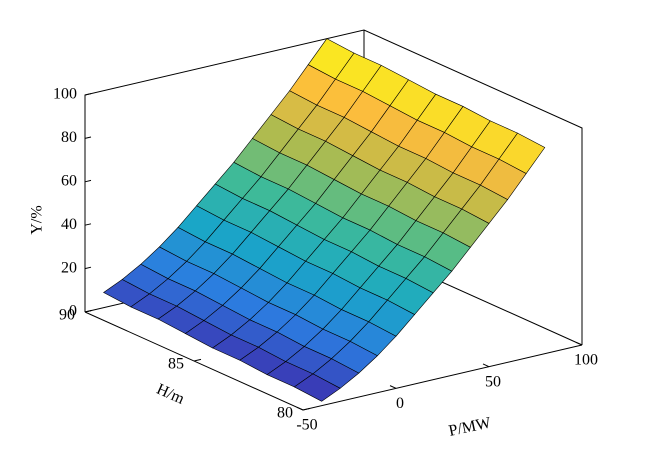 This screenshot has height=451, width=650. What do you see at coordinates (317, 387) in the screenshot?
I see `surface-patch` at bounding box center [317, 387].